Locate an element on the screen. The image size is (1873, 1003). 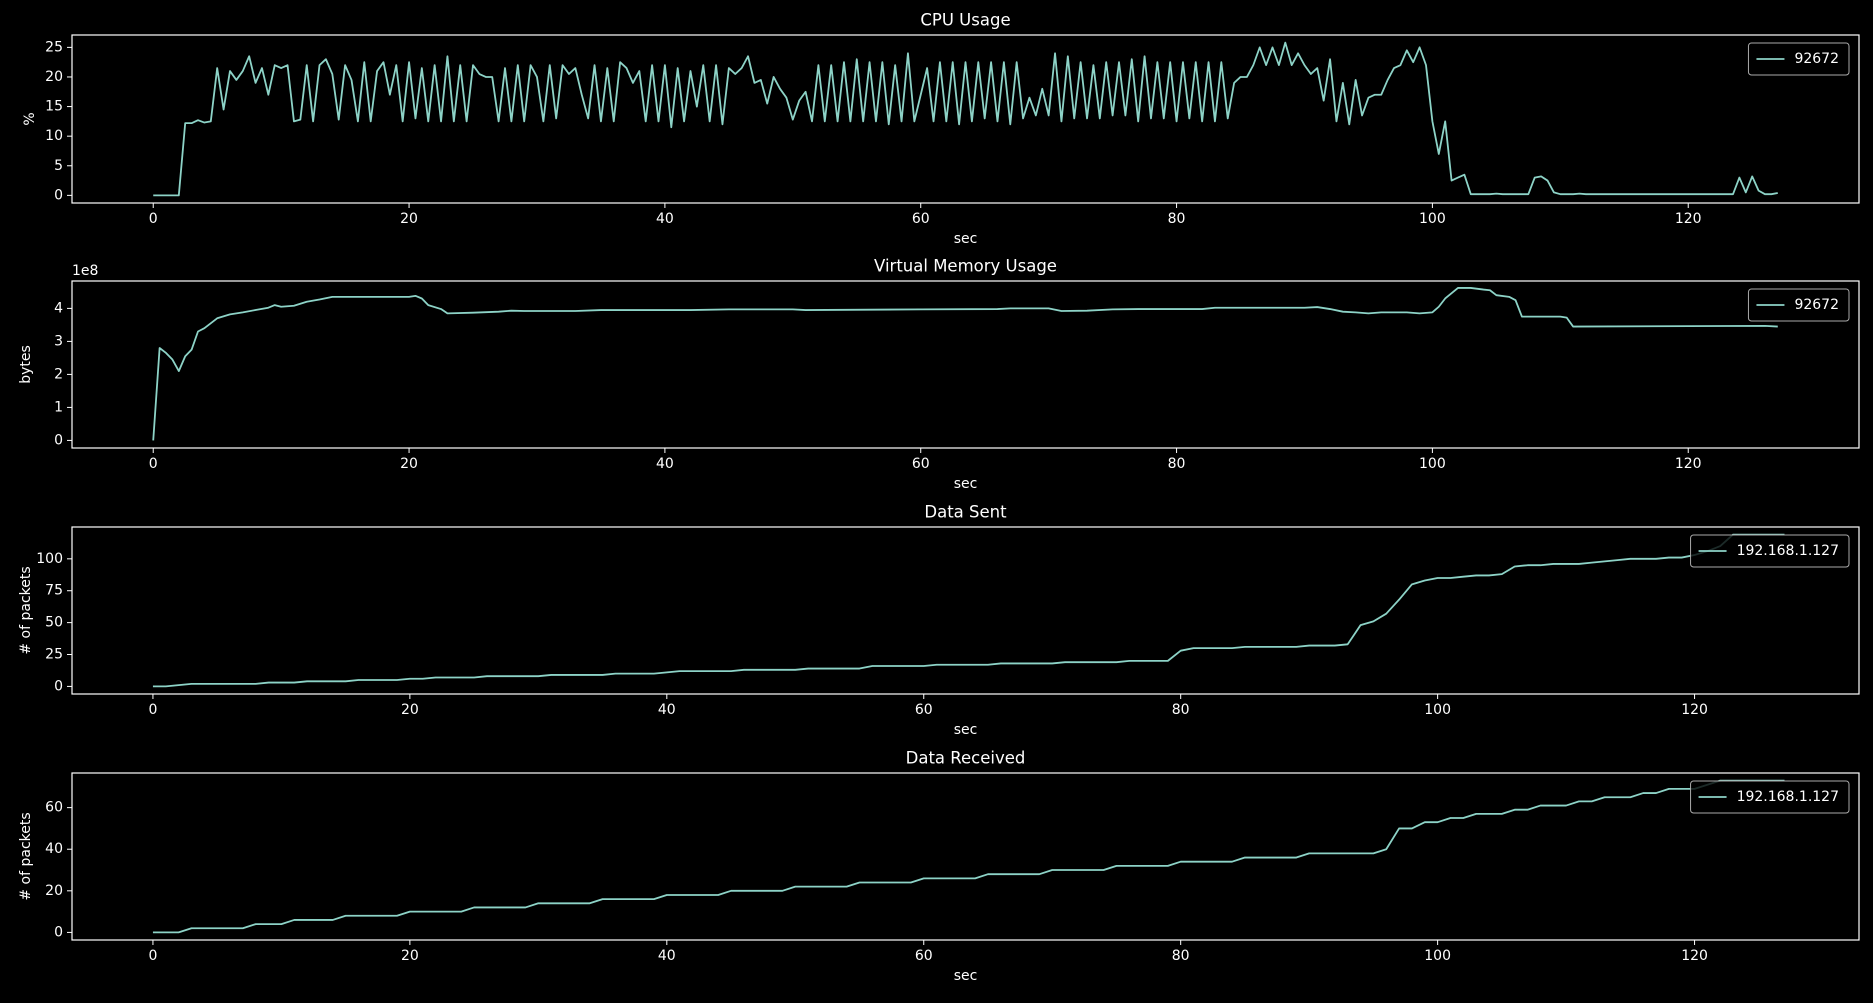
chart-title: Data Received is located at coordinates (966, 758).